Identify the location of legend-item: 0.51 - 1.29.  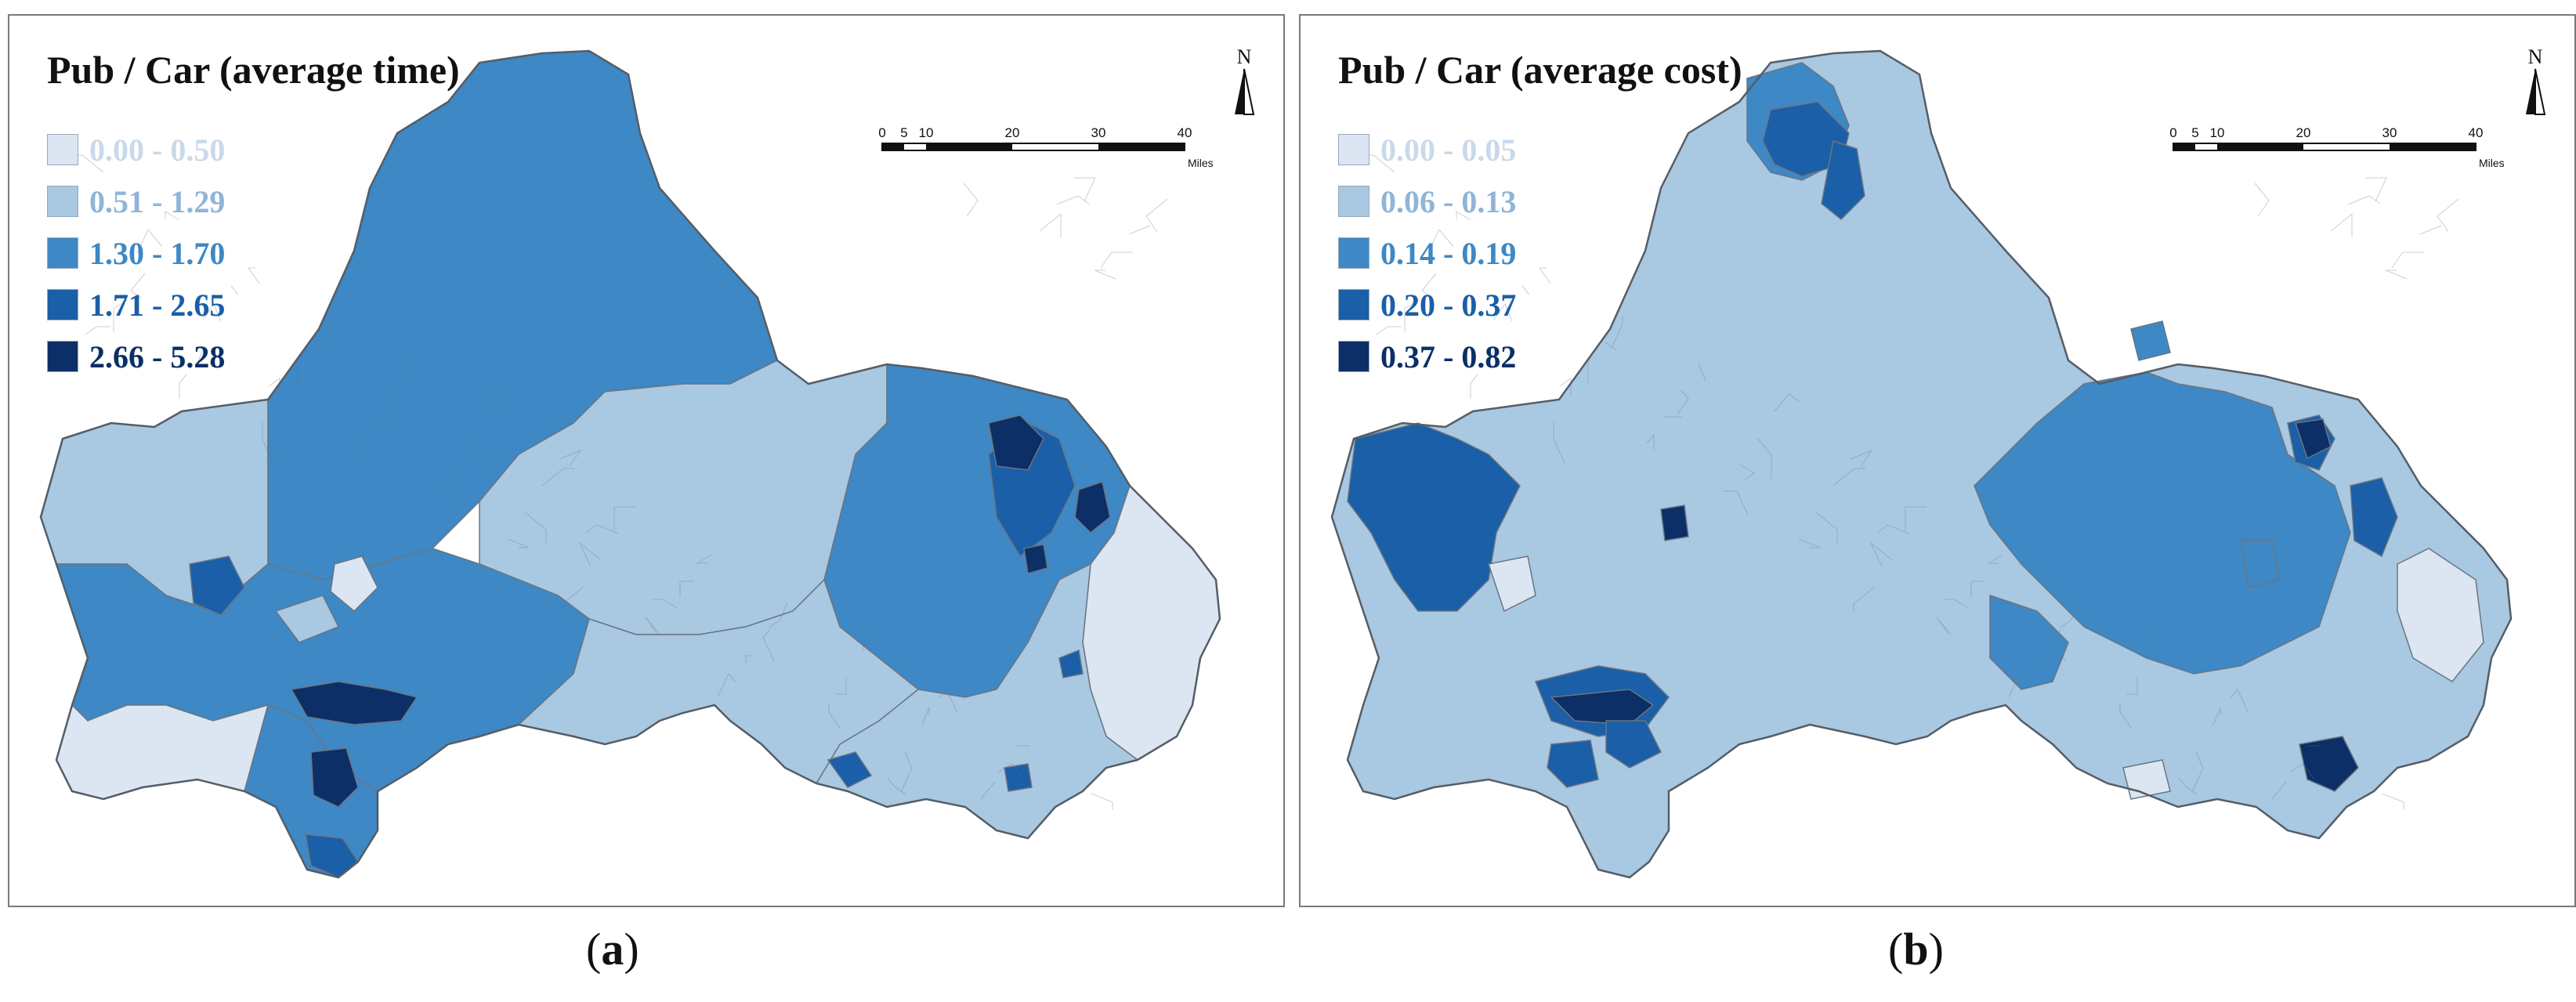
(136, 201).